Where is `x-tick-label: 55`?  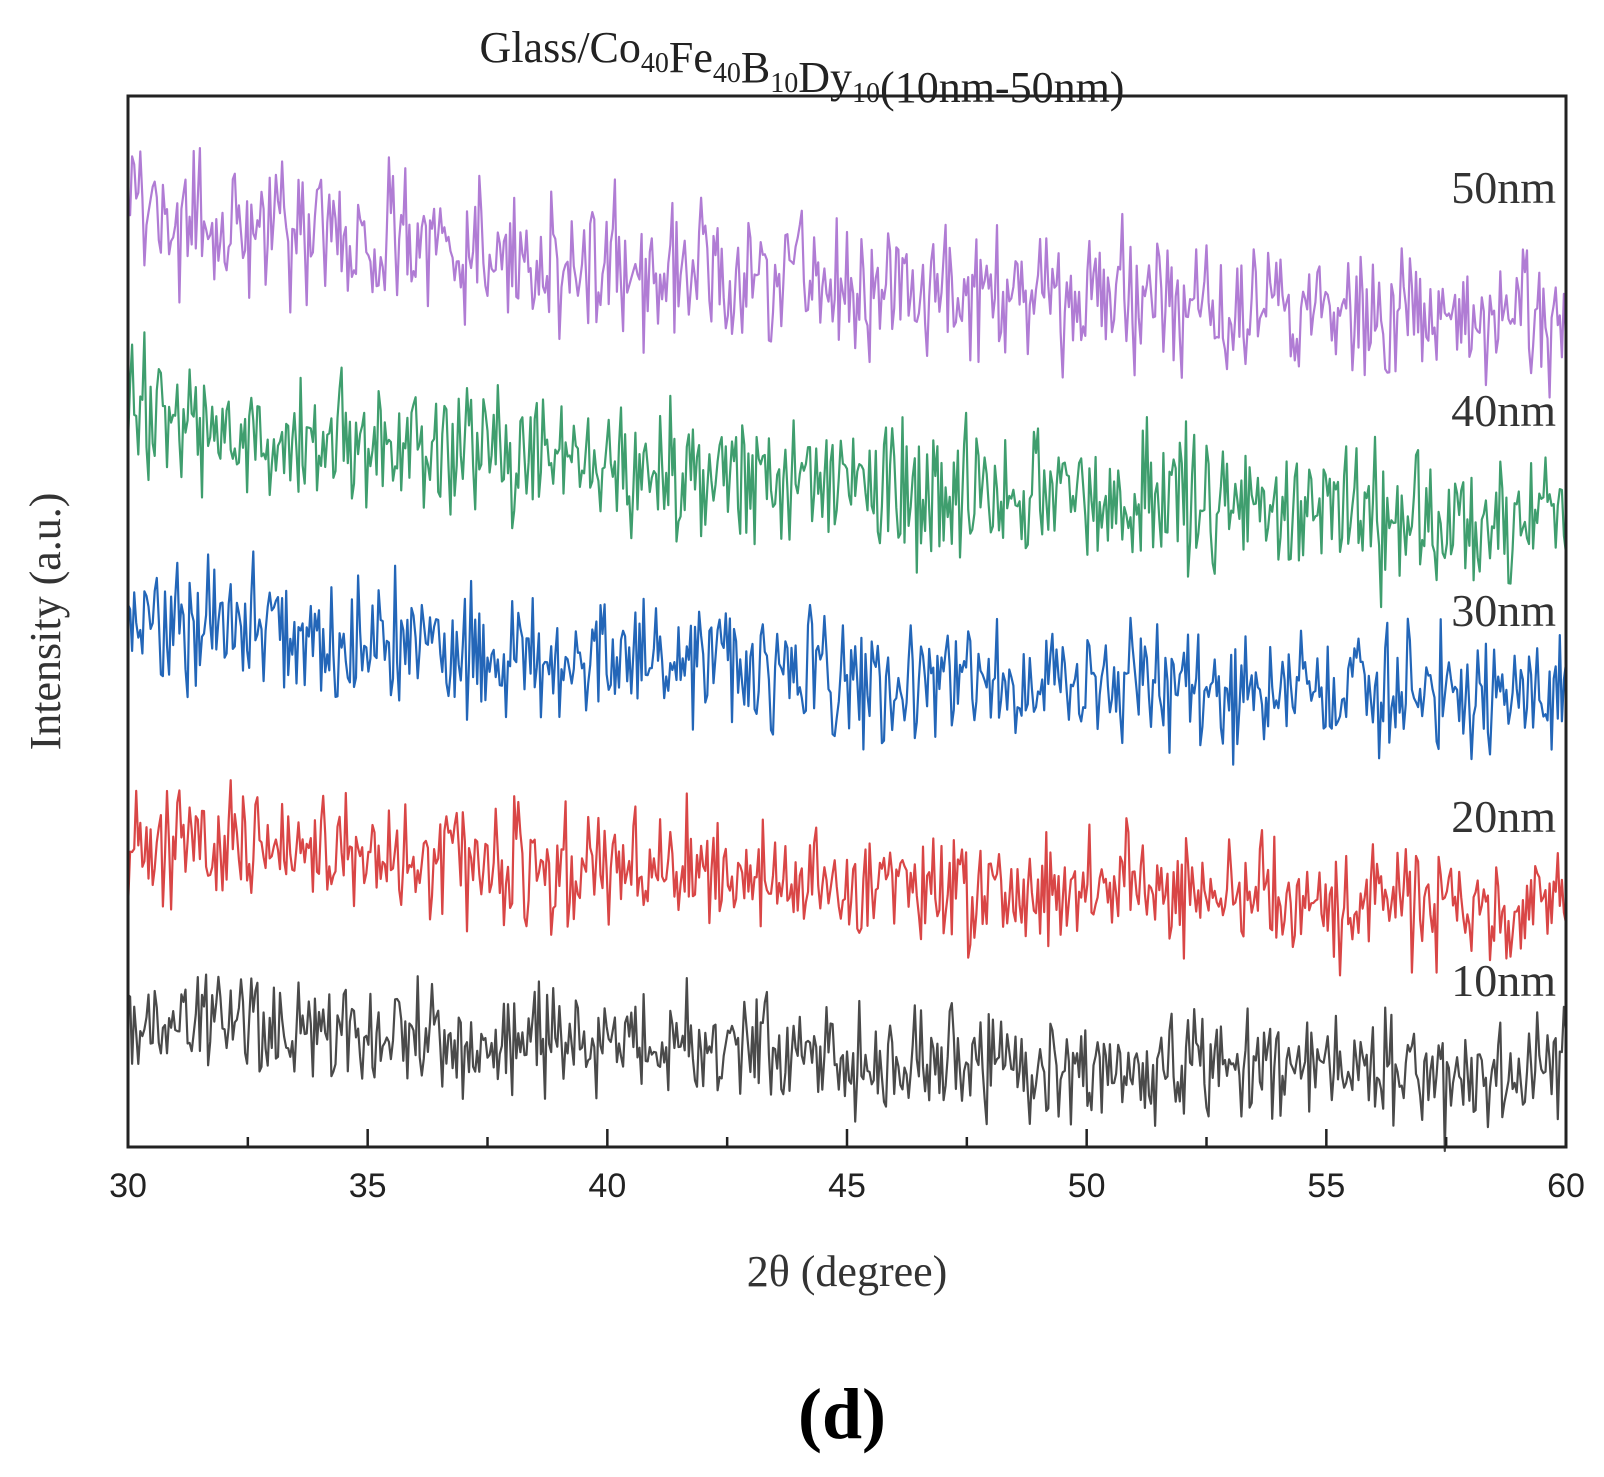
x-tick-label: 55 is located at coordinates (1326, 1186).